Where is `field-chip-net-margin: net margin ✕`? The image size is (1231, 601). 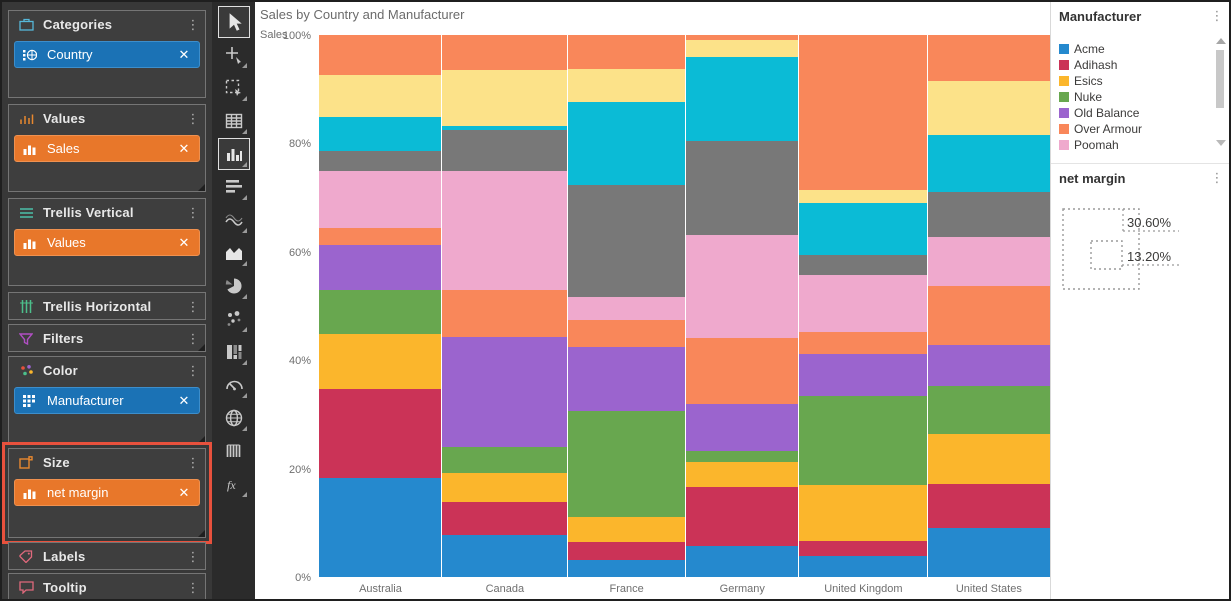
field-chip-net-margin: net margin ✕ is located at coordinates (107, 492).